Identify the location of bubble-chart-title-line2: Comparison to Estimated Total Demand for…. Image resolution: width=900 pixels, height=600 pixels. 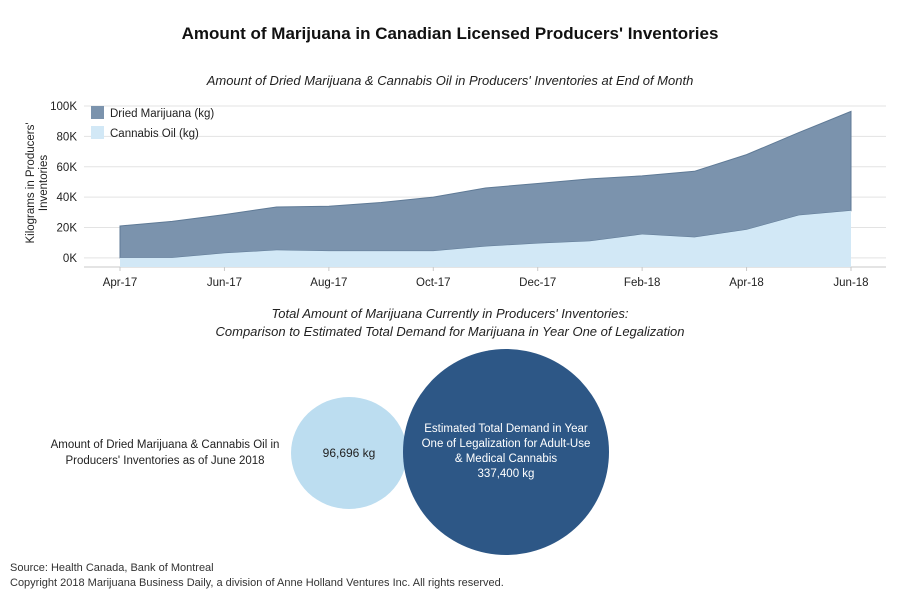
(450, 331).